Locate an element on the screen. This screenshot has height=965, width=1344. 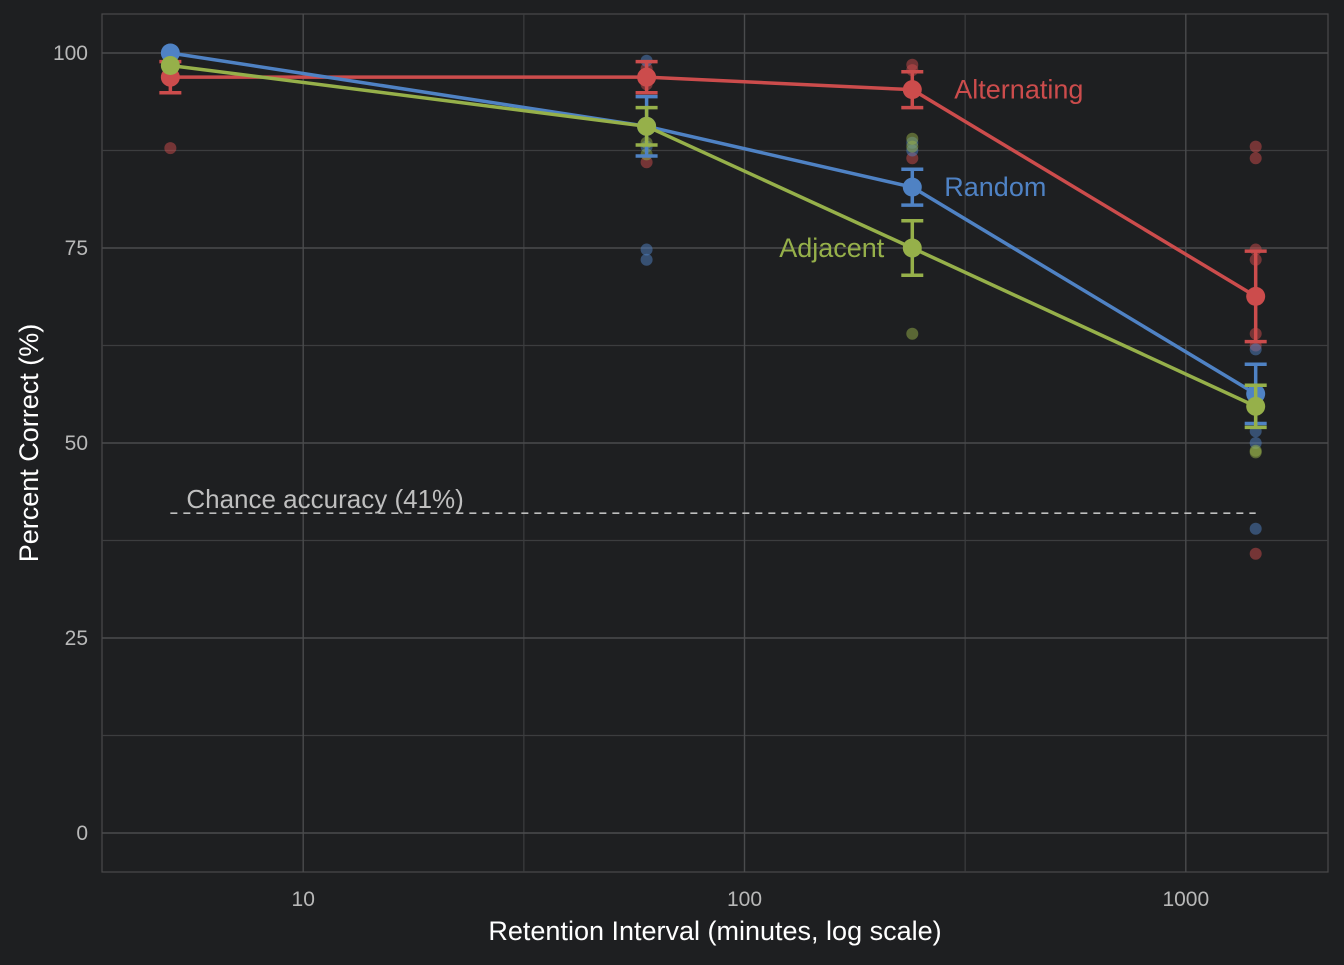
series-label-alternating: Alternating is located at coordinates (1018, 90).